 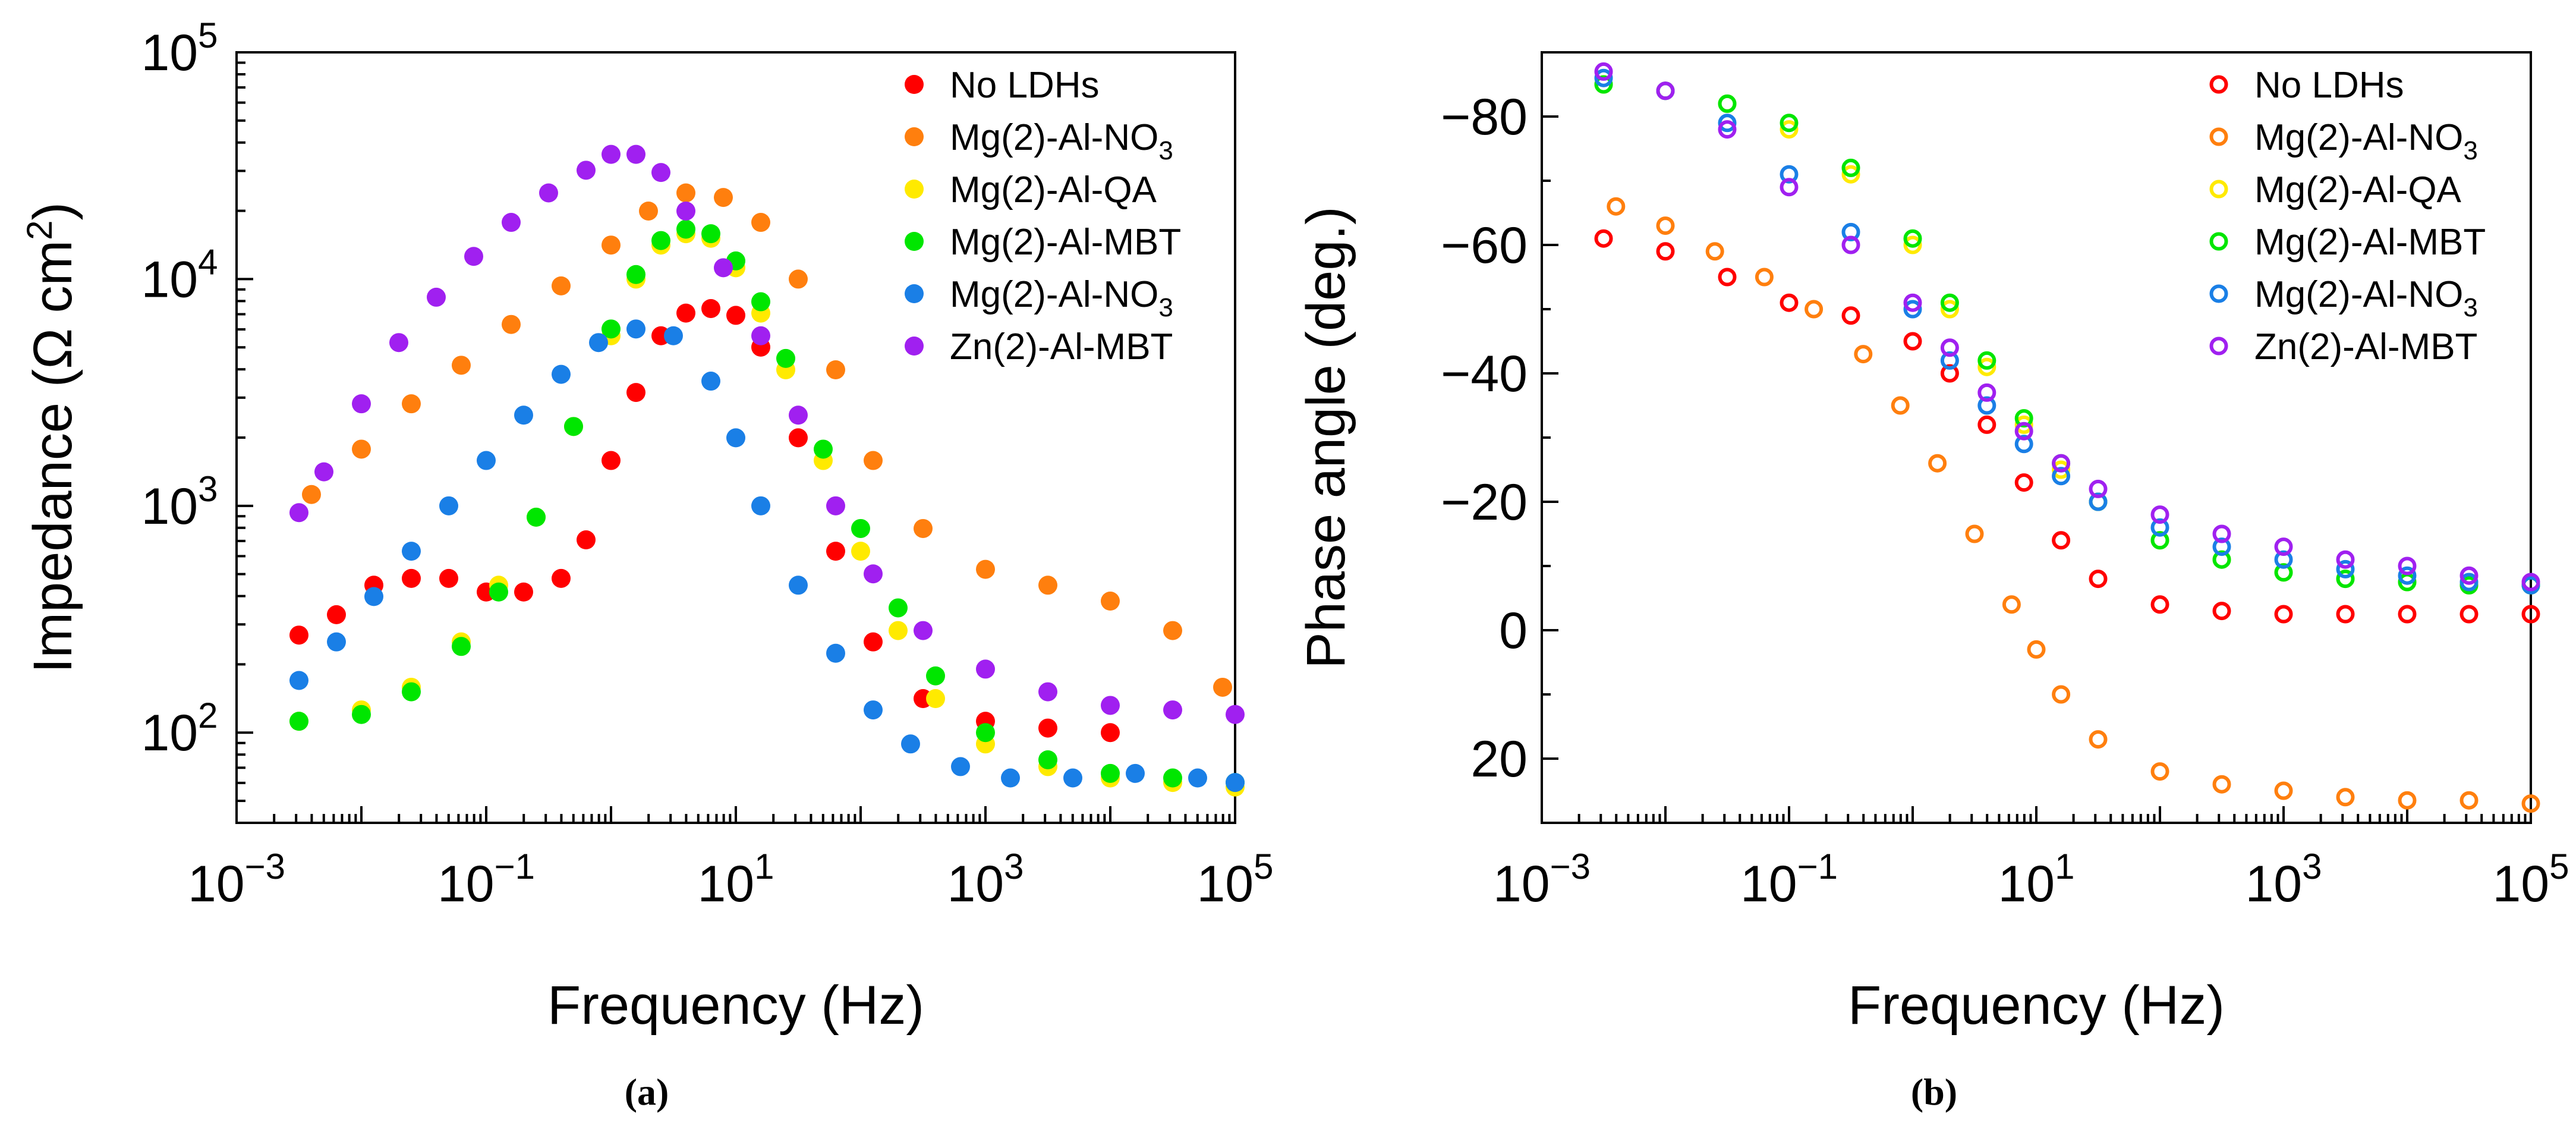 What do you see at coordinates (208, 489) in the screenshot?
I see `panel-a-y-tick-exp: 3` at bounding box center [208, 489].